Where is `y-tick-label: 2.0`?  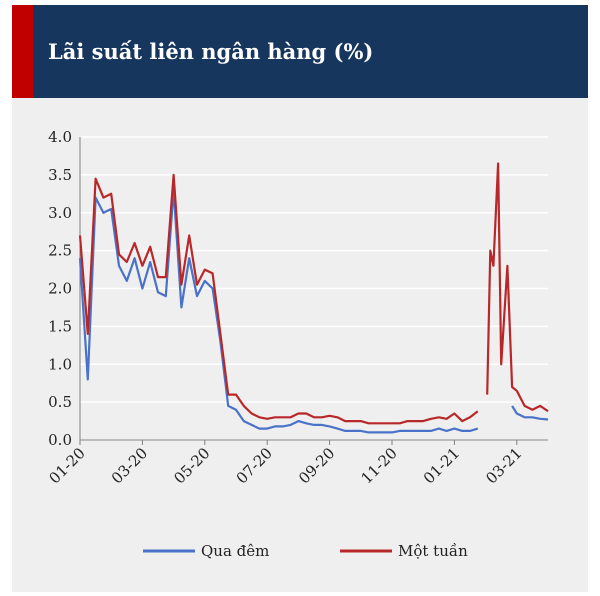
y-tick-label: 2.0 is located at coordinates (60, 289).